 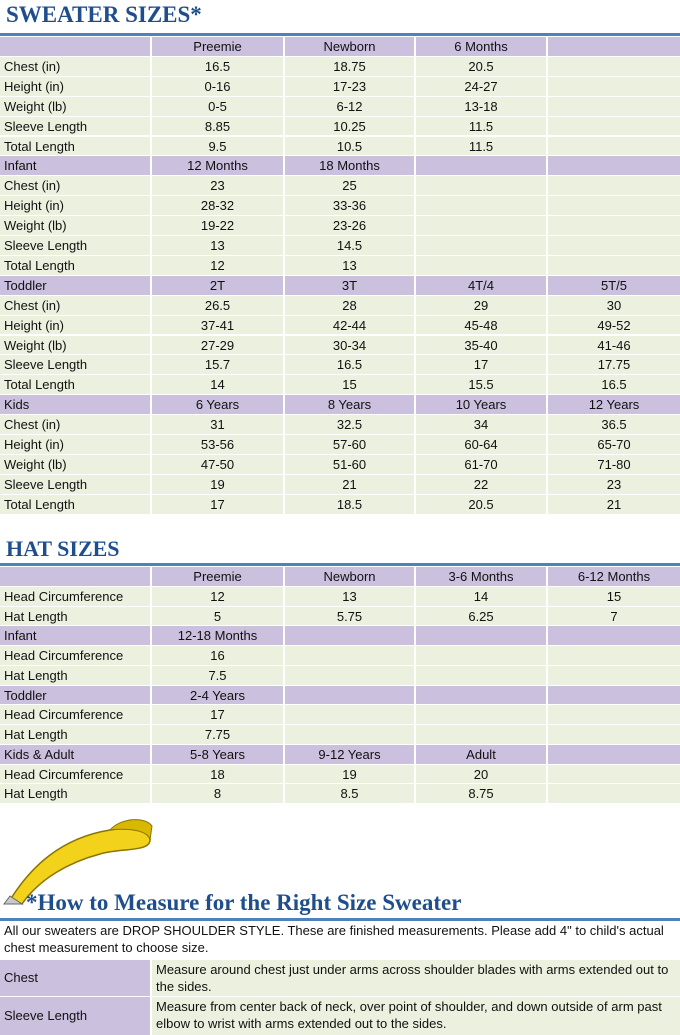 What do you see at coordinates (481, 345) in the screenshot?
I see `row-cell: 35-40` at bounding box center [481, 345].